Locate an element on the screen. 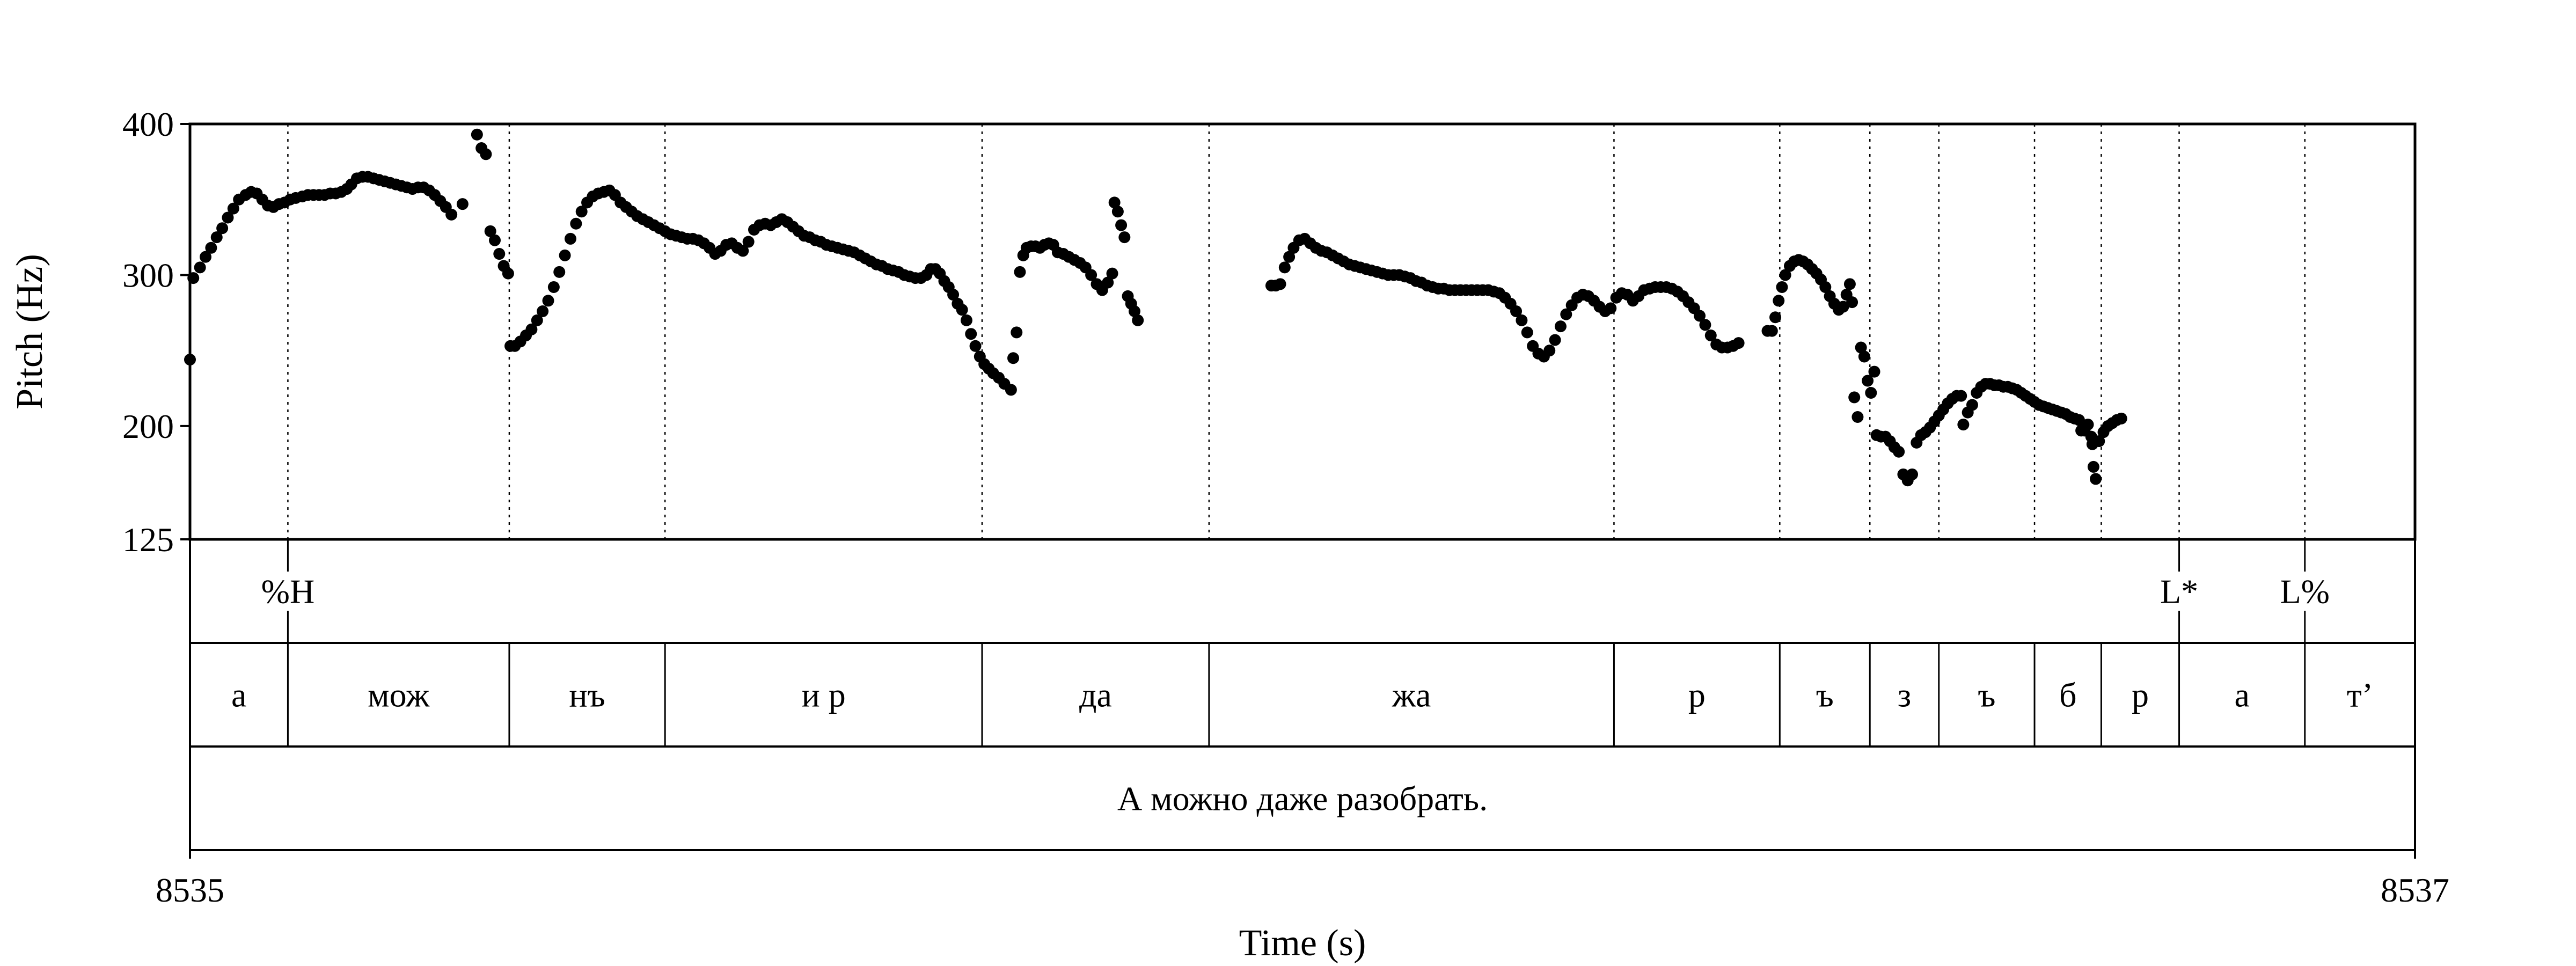 The height and width of the screenshot is (966, 2576). y-tick-label: 125 is located at coordinates (148, 540).